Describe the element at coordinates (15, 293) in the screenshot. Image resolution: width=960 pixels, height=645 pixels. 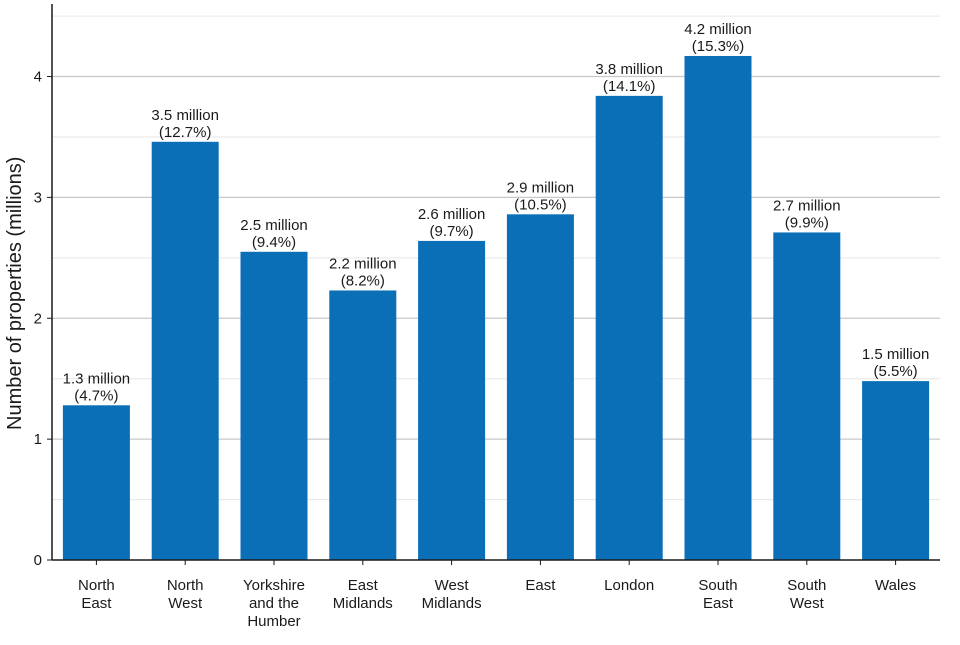
I see `y-axis-label: Number of properties (millions)` at that location.